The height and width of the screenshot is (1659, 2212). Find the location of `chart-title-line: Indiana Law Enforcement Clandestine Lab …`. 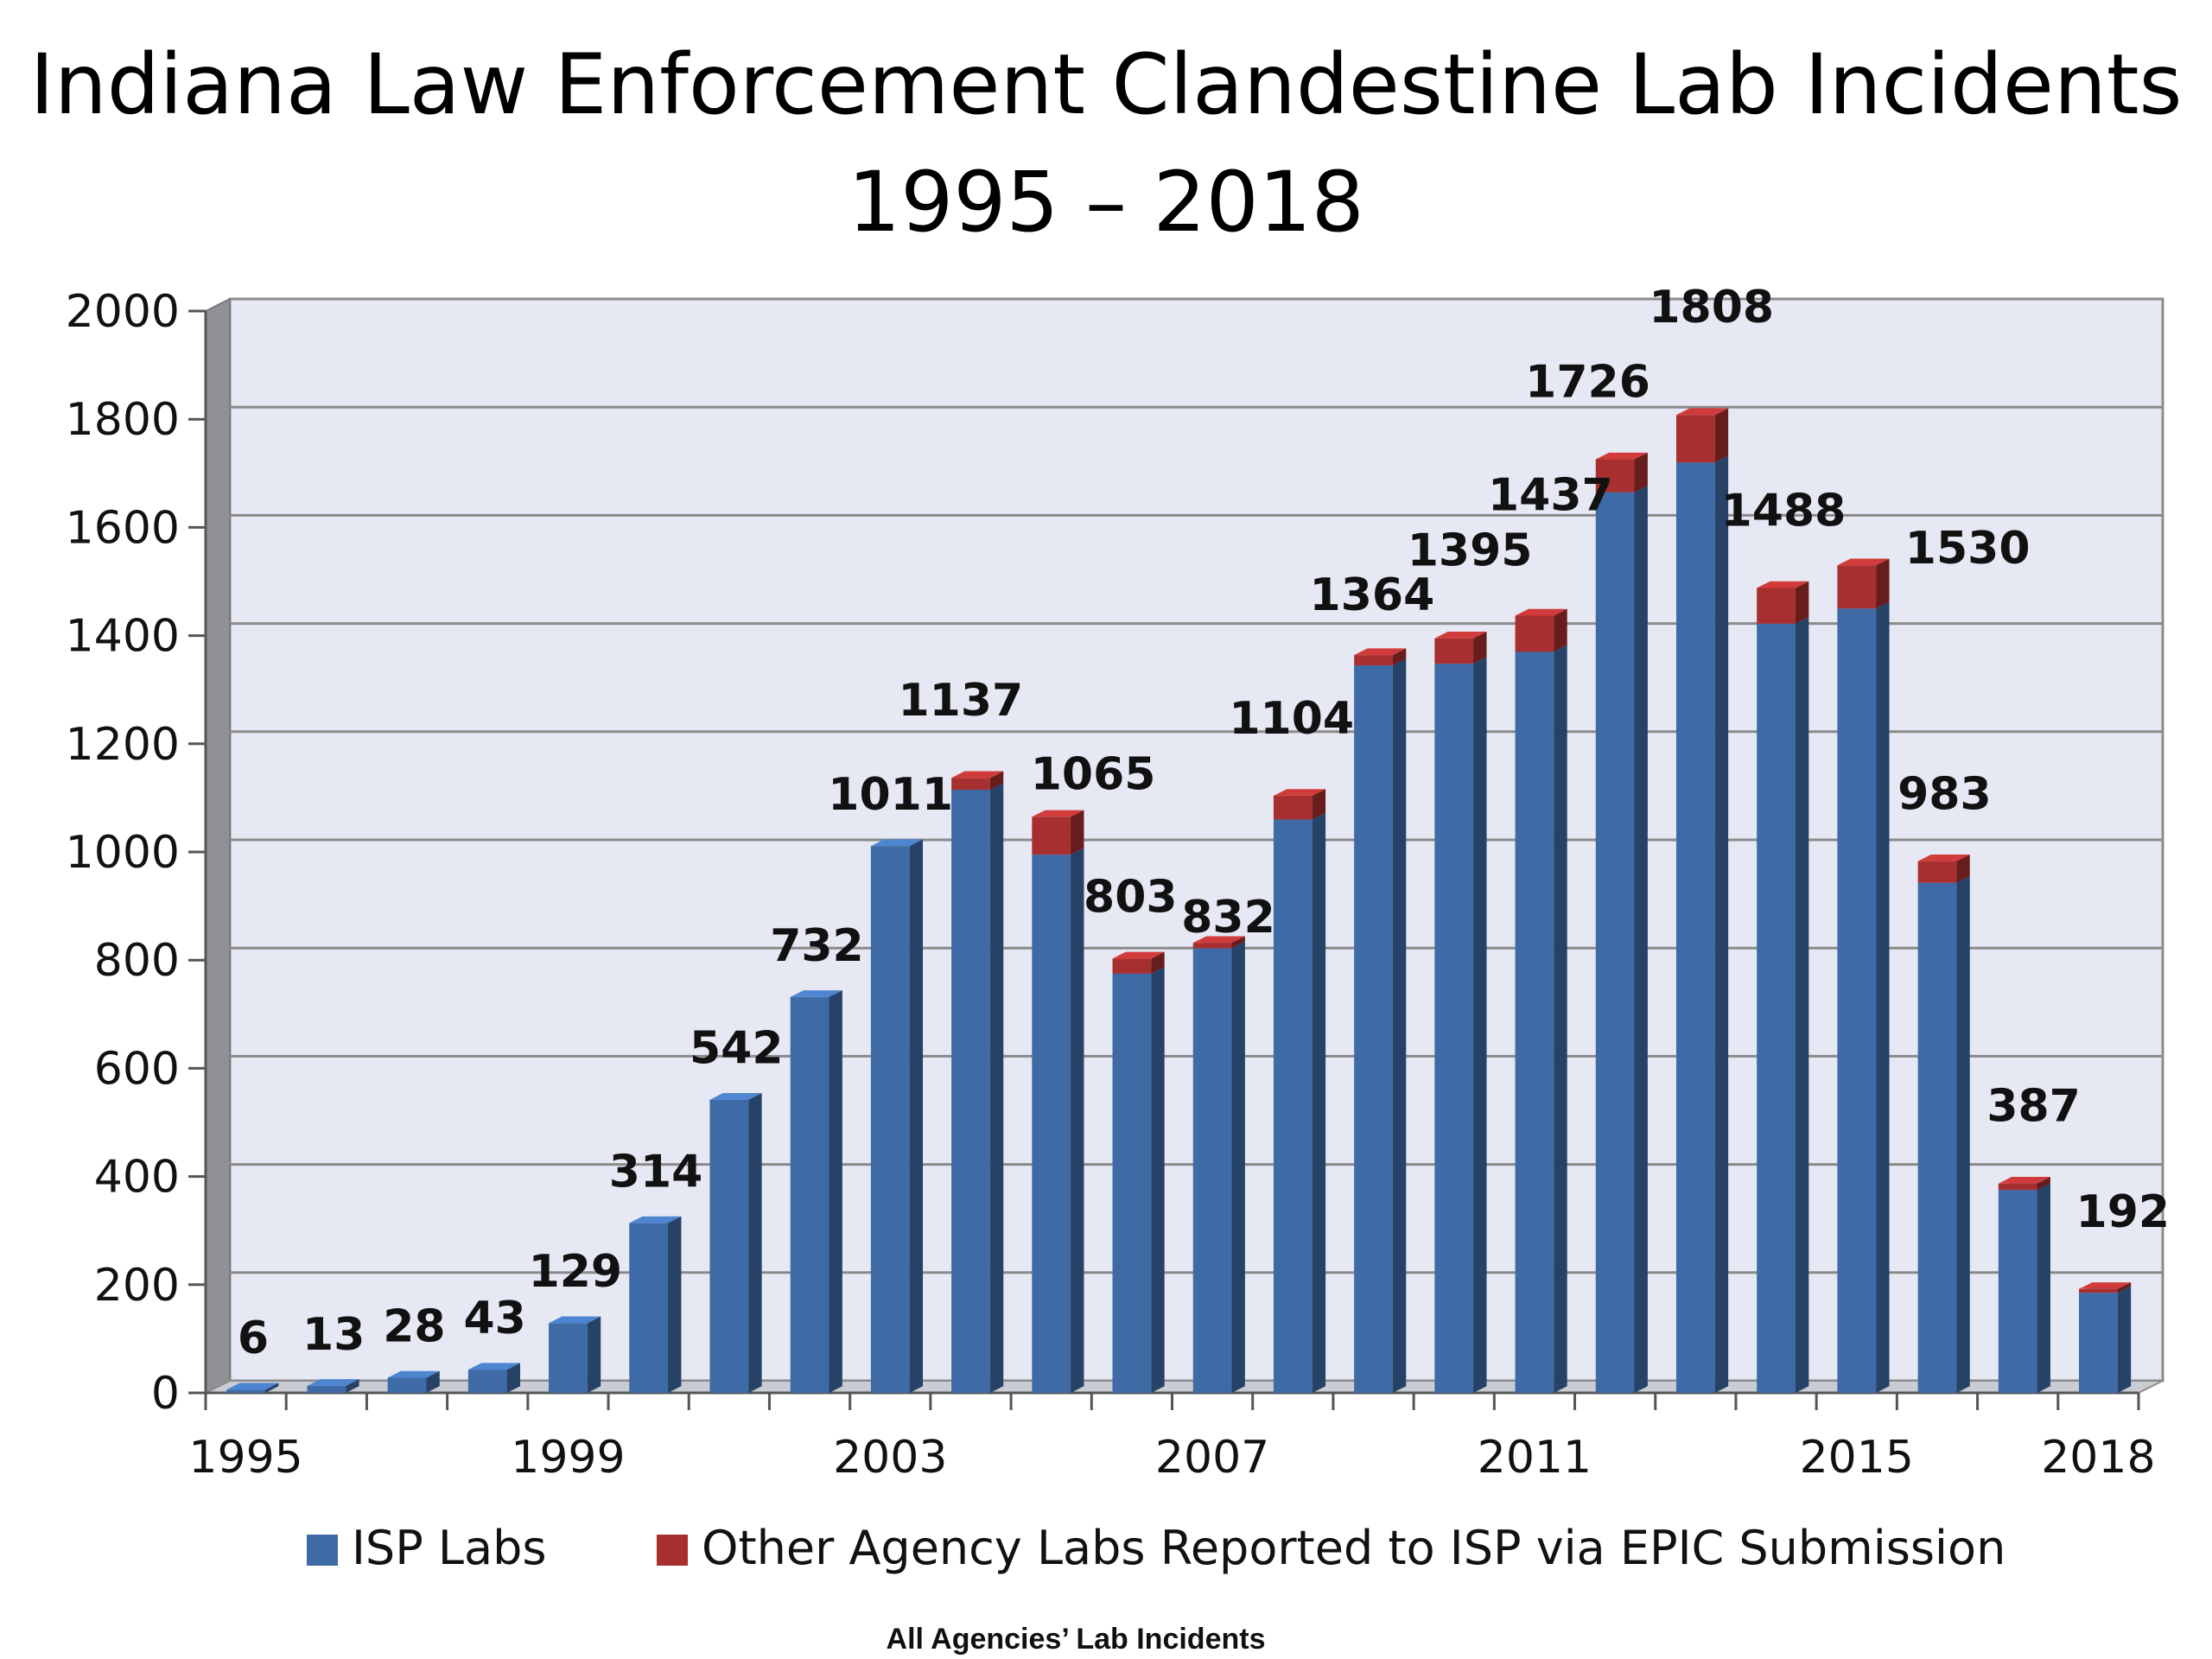

chart-title-line: Indiana Law Enforcement Clandestine Lab … is located at coordinates (1106, 84).